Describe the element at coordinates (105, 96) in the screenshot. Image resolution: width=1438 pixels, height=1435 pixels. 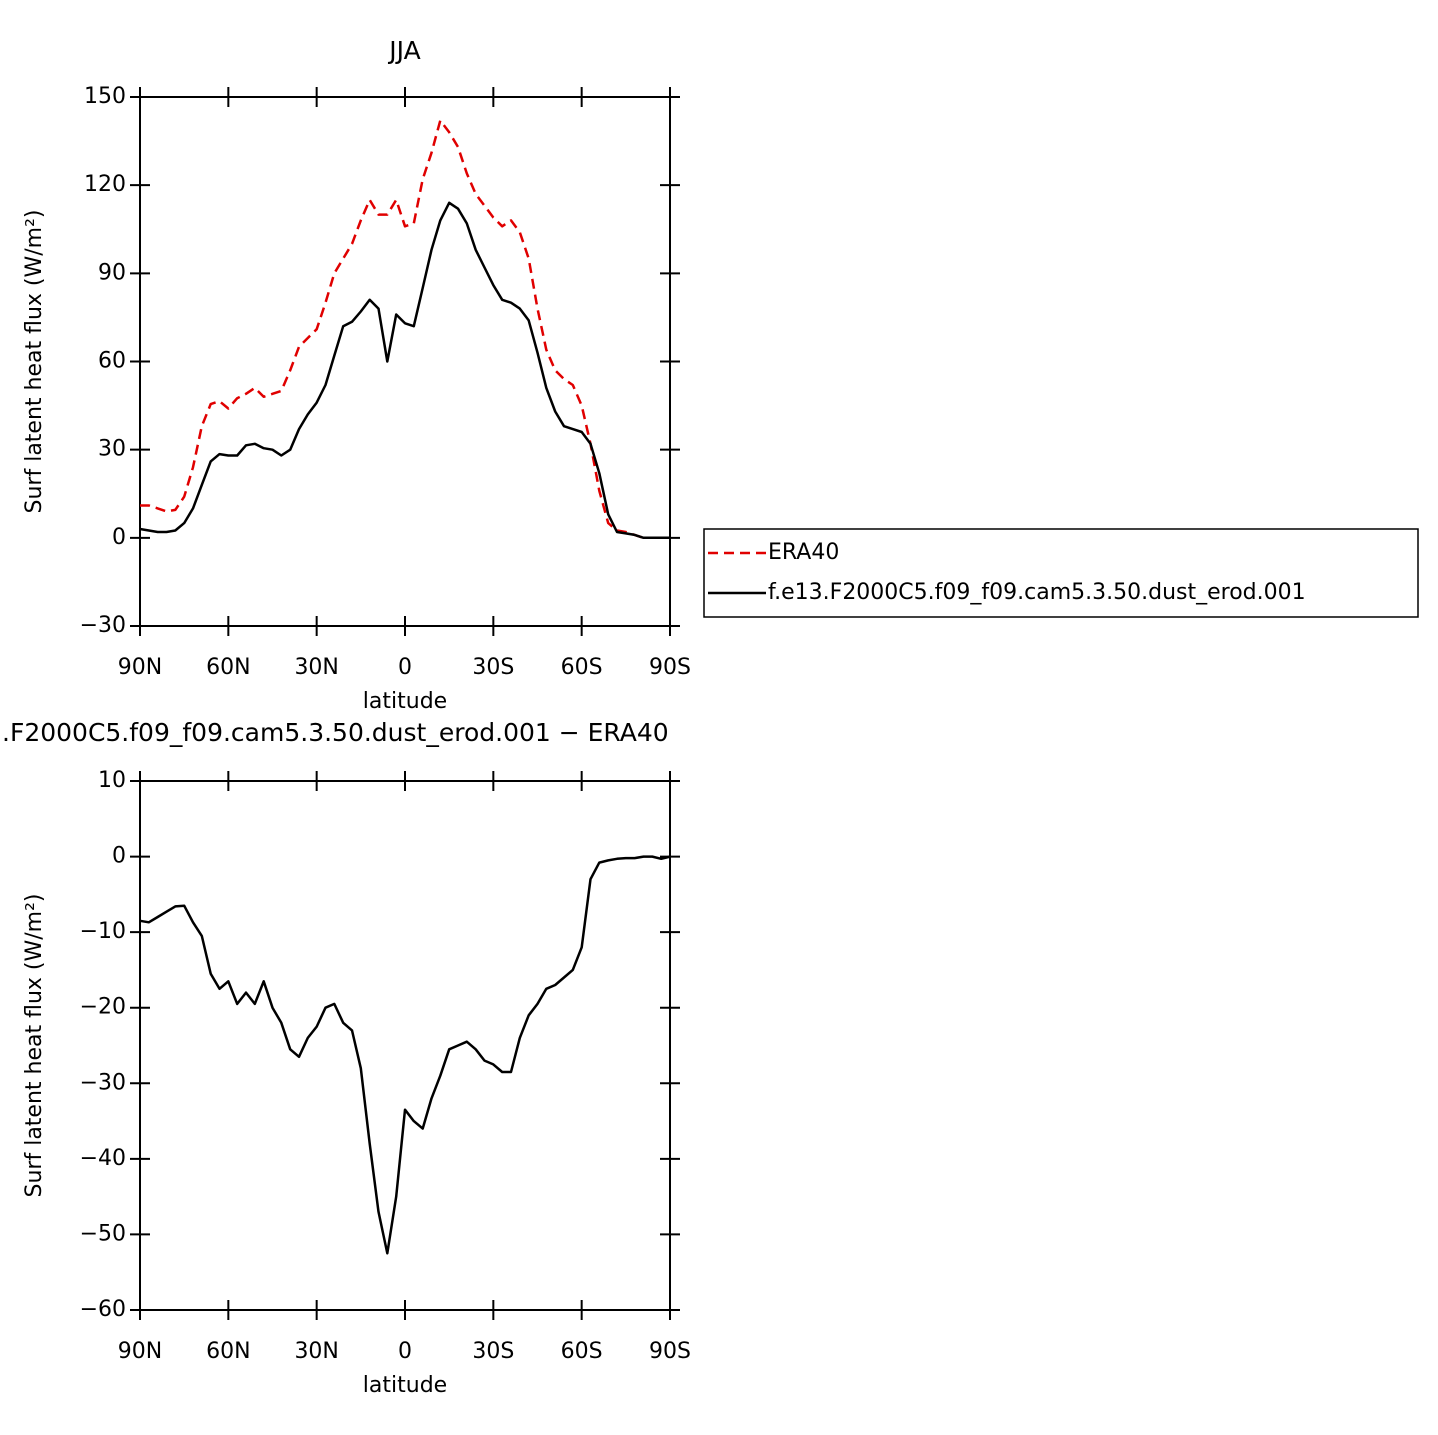
I see `y-tick-label: 150` at that location.